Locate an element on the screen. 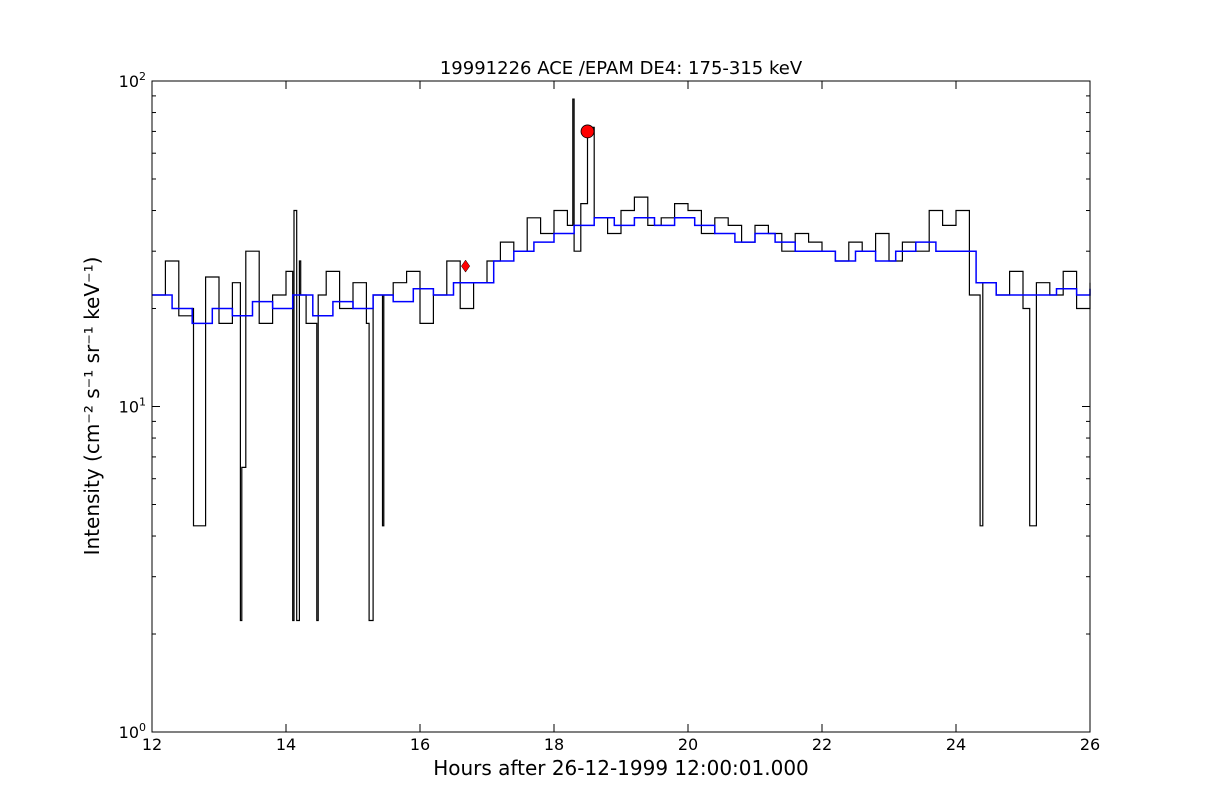  y-axis-label: Intensity (cm⁻² s⁻¹ sr⁻¹ keV⁻¹) is located at coordinates (92, 406).